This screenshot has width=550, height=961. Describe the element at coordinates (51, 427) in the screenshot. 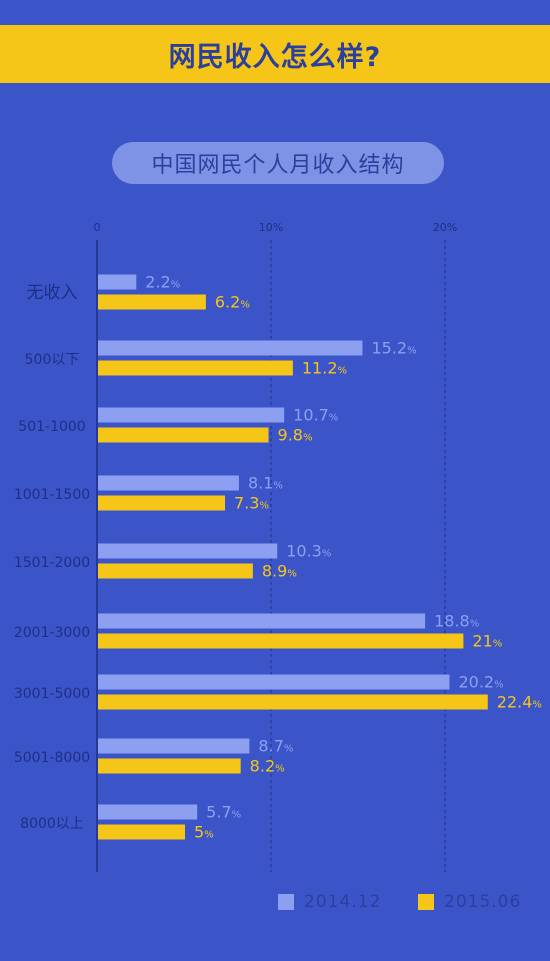

I see `category-label-2: 501-1000` at that location.